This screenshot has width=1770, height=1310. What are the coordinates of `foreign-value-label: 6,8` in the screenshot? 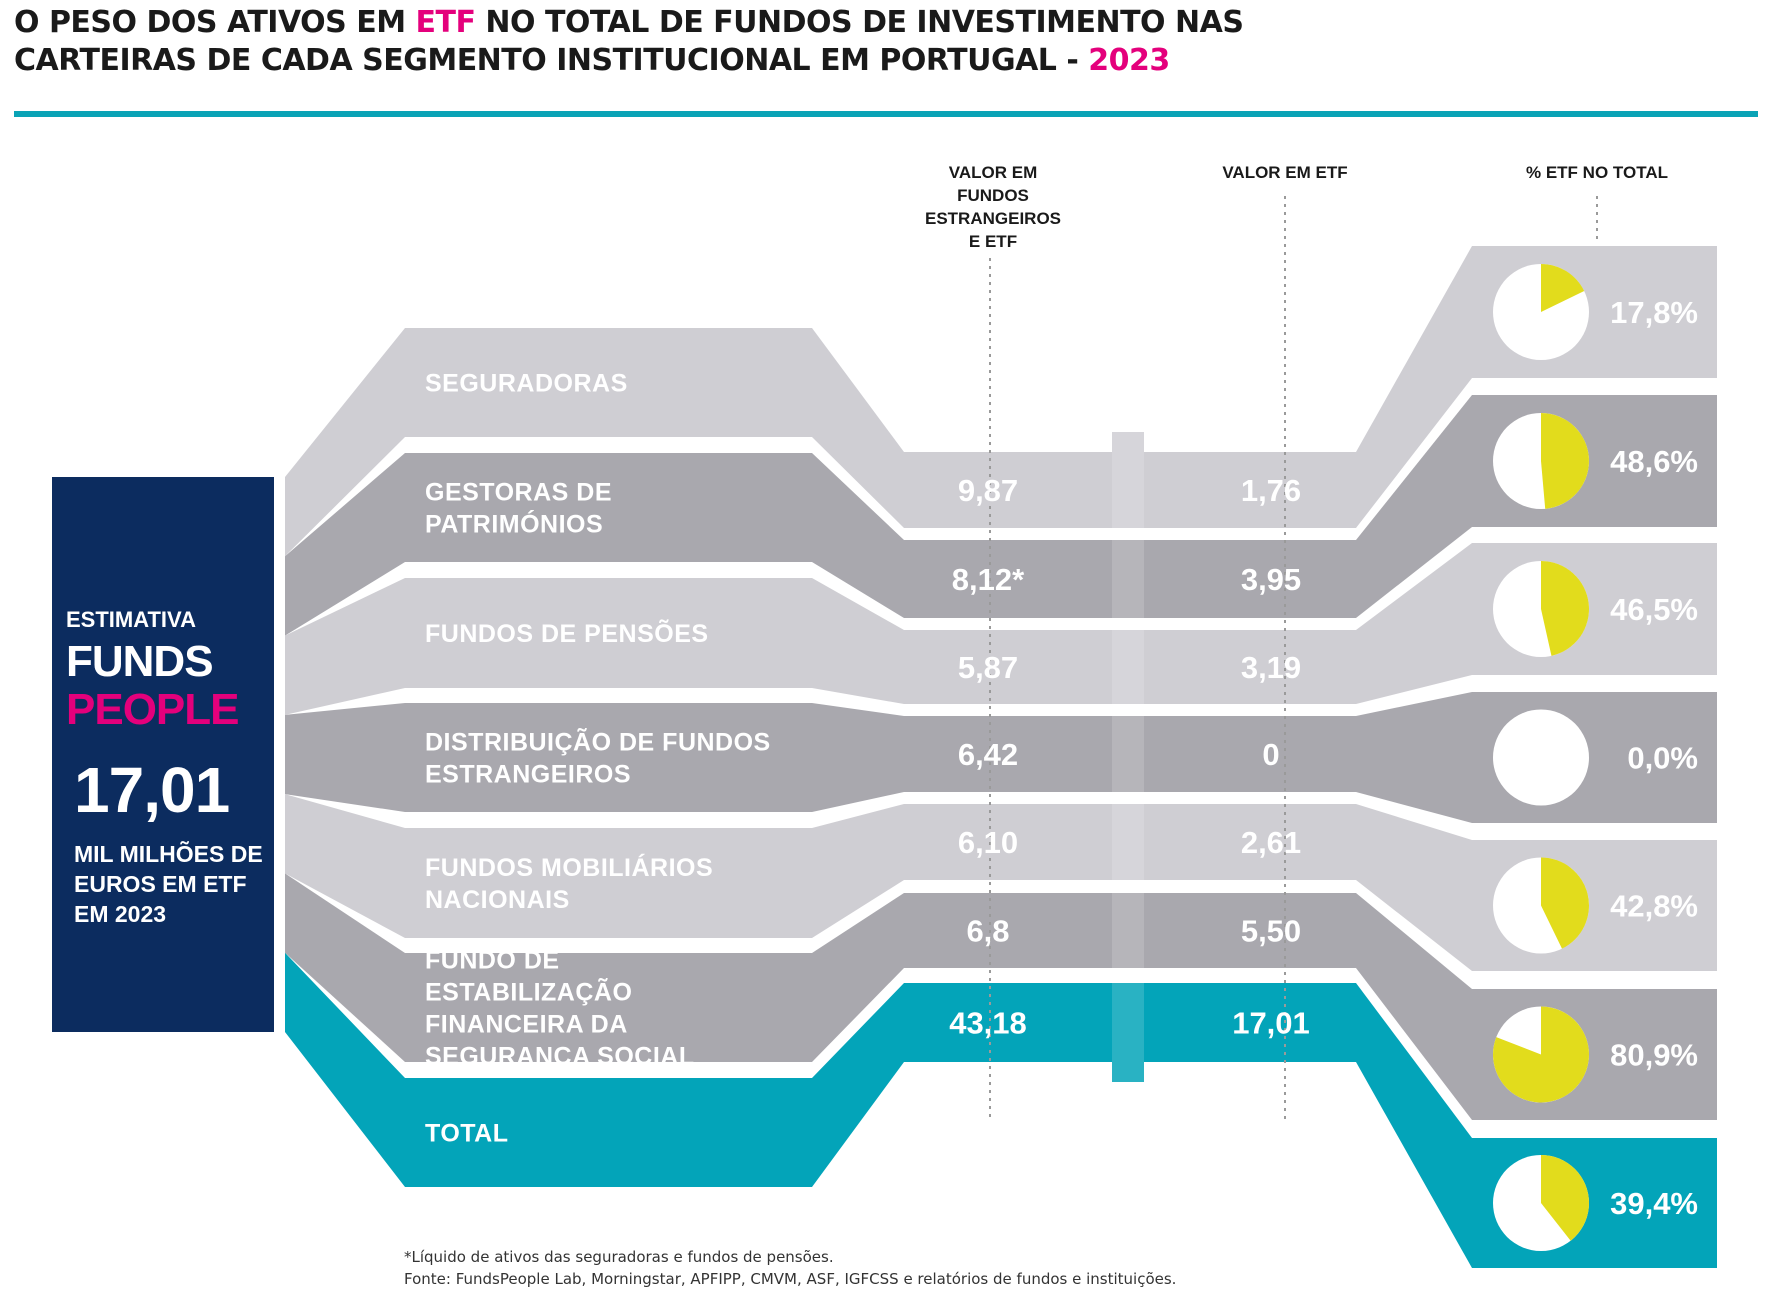 It's located at (987, 931).